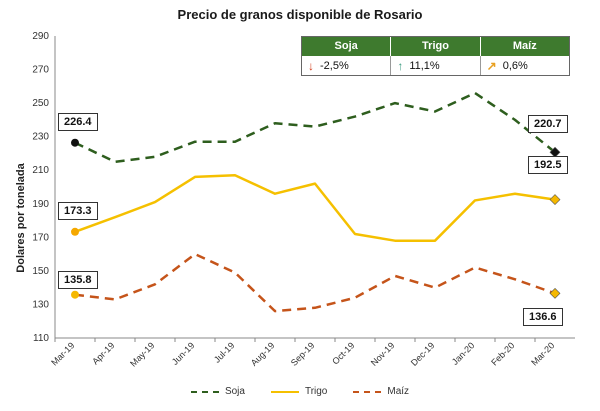  What do you see at coordinates (40, 271) in the screenshot?
I see `y-tick-label: 150` at bounding box center [40, 271].